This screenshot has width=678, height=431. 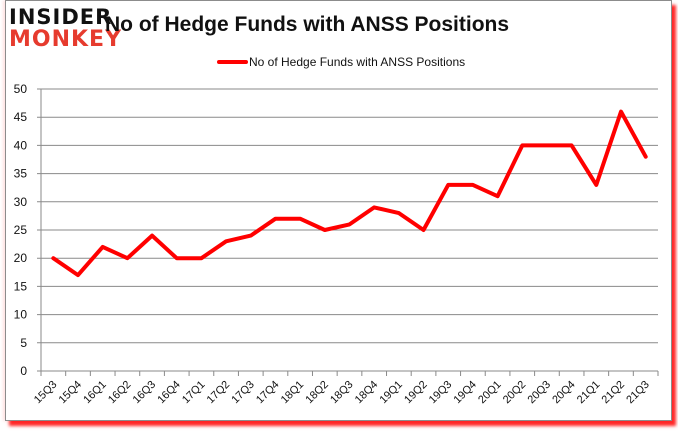 I want to click on legend-line-swatch, so click(x=232, y=62).